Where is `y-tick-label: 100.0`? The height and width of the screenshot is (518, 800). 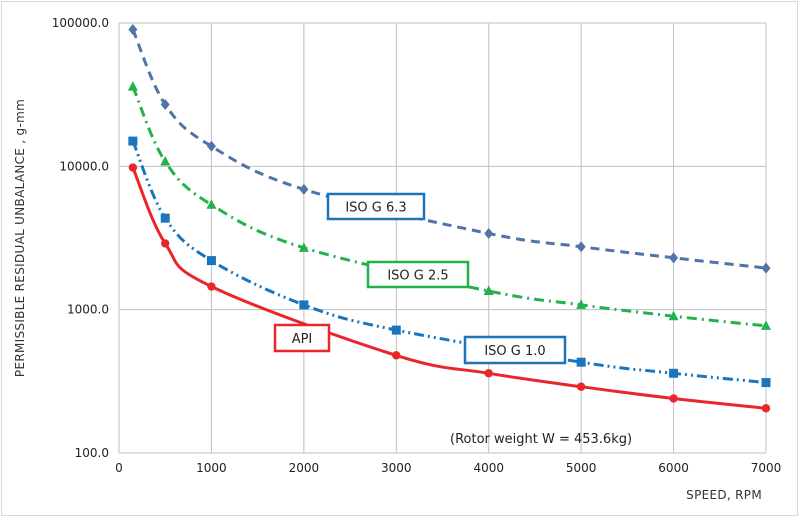
y-tick-label: 100.0 is located at coordinates (92, 453).